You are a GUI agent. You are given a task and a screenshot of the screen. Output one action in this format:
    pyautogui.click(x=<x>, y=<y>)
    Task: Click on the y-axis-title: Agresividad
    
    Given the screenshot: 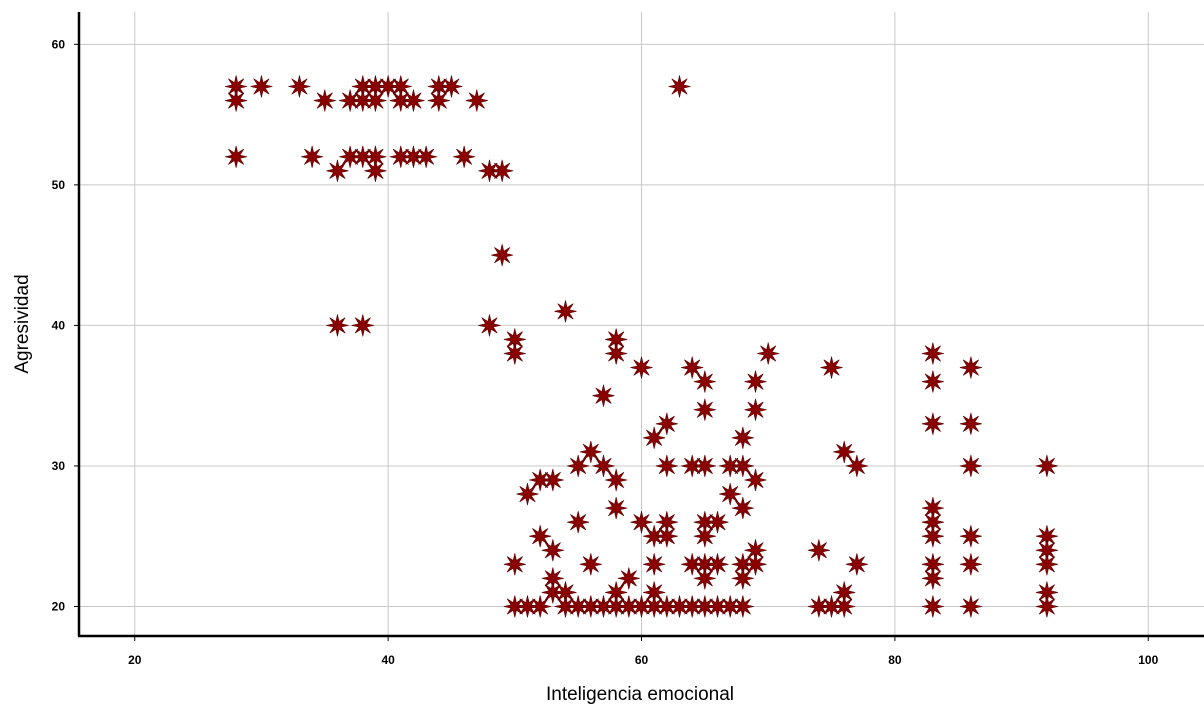 What is the action you would take?
    pyautogui.click(x=22, y=323)
    